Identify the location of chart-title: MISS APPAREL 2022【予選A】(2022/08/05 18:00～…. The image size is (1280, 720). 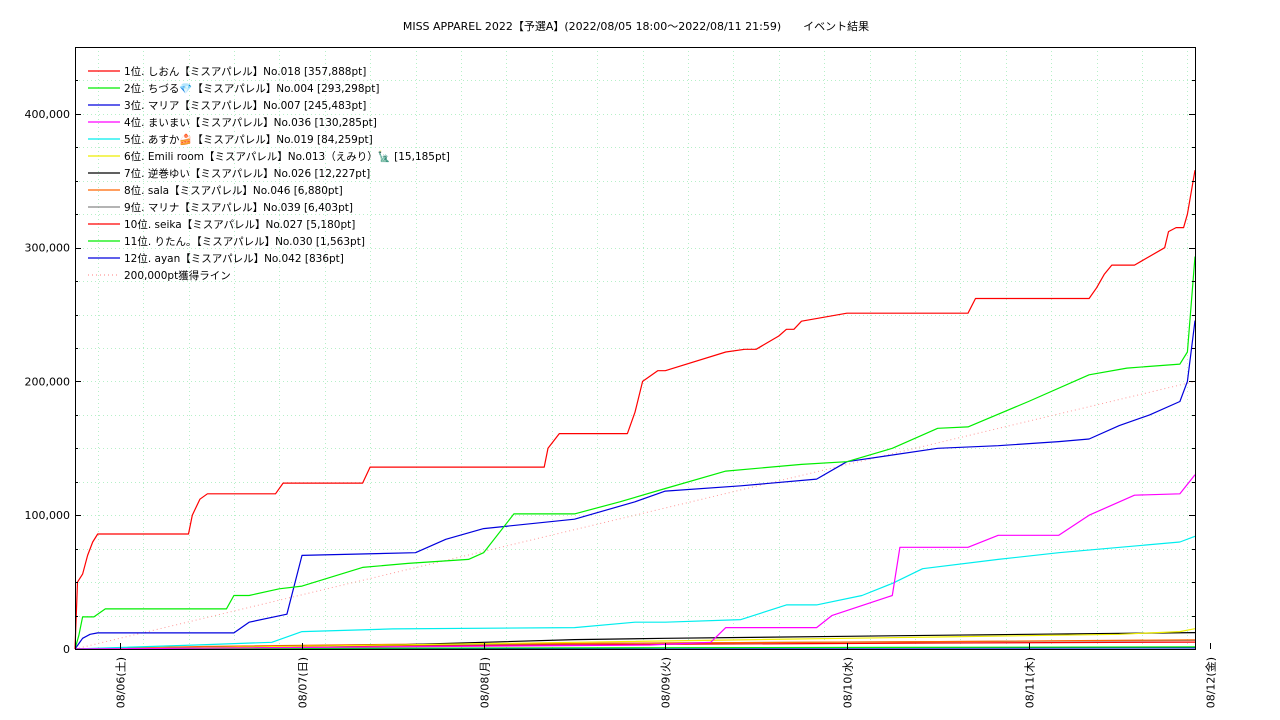
(636, 26).